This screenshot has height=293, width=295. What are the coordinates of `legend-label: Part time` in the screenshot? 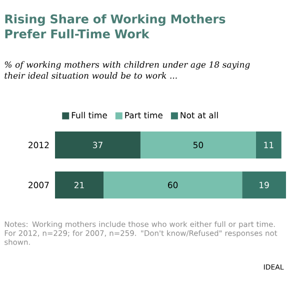 It's located at (143, 115).